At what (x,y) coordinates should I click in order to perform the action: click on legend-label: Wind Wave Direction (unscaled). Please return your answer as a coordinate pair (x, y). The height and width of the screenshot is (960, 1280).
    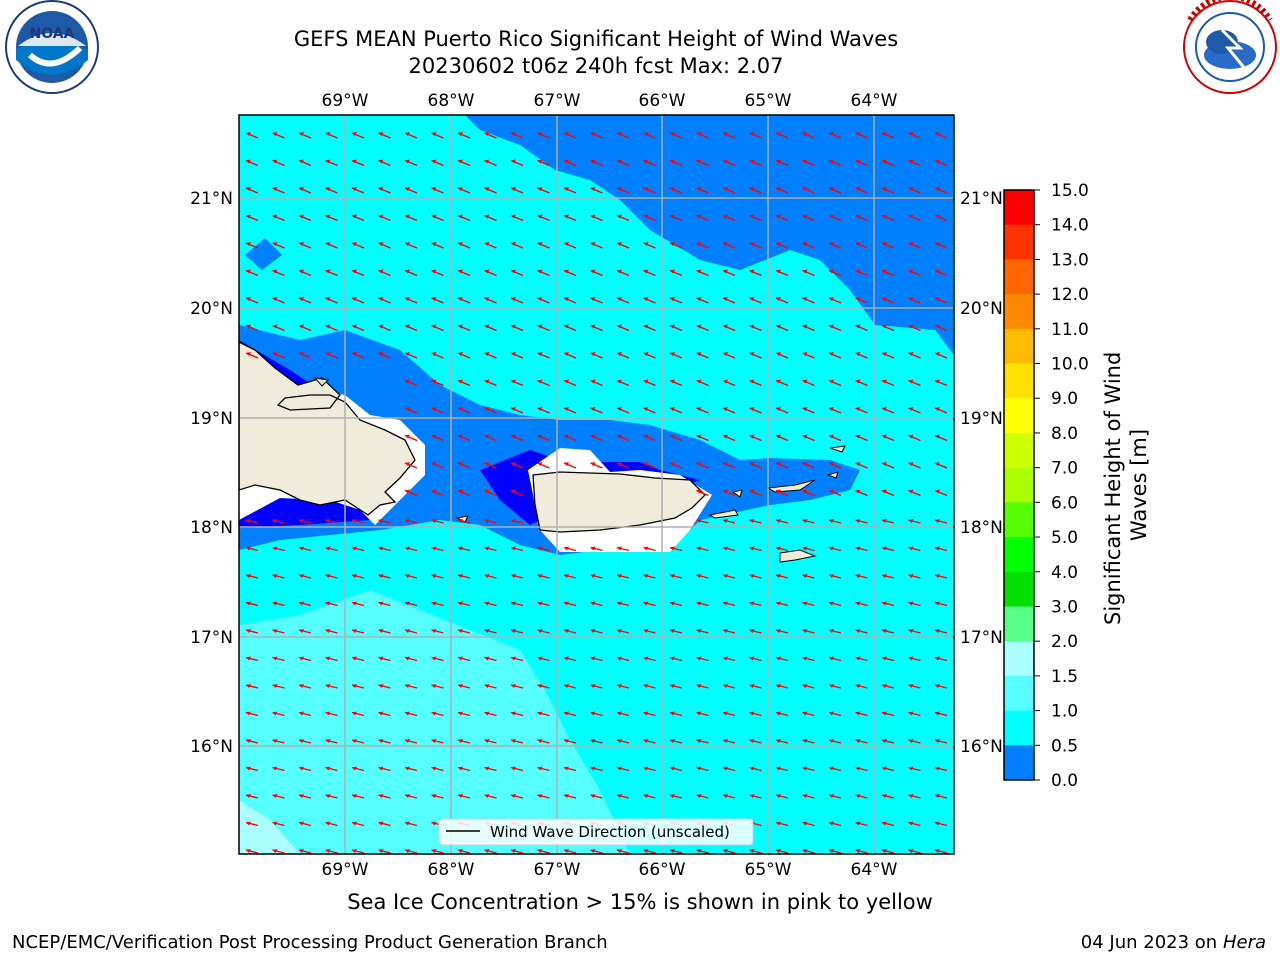
    Looking at the image, I should click on (610, 832).